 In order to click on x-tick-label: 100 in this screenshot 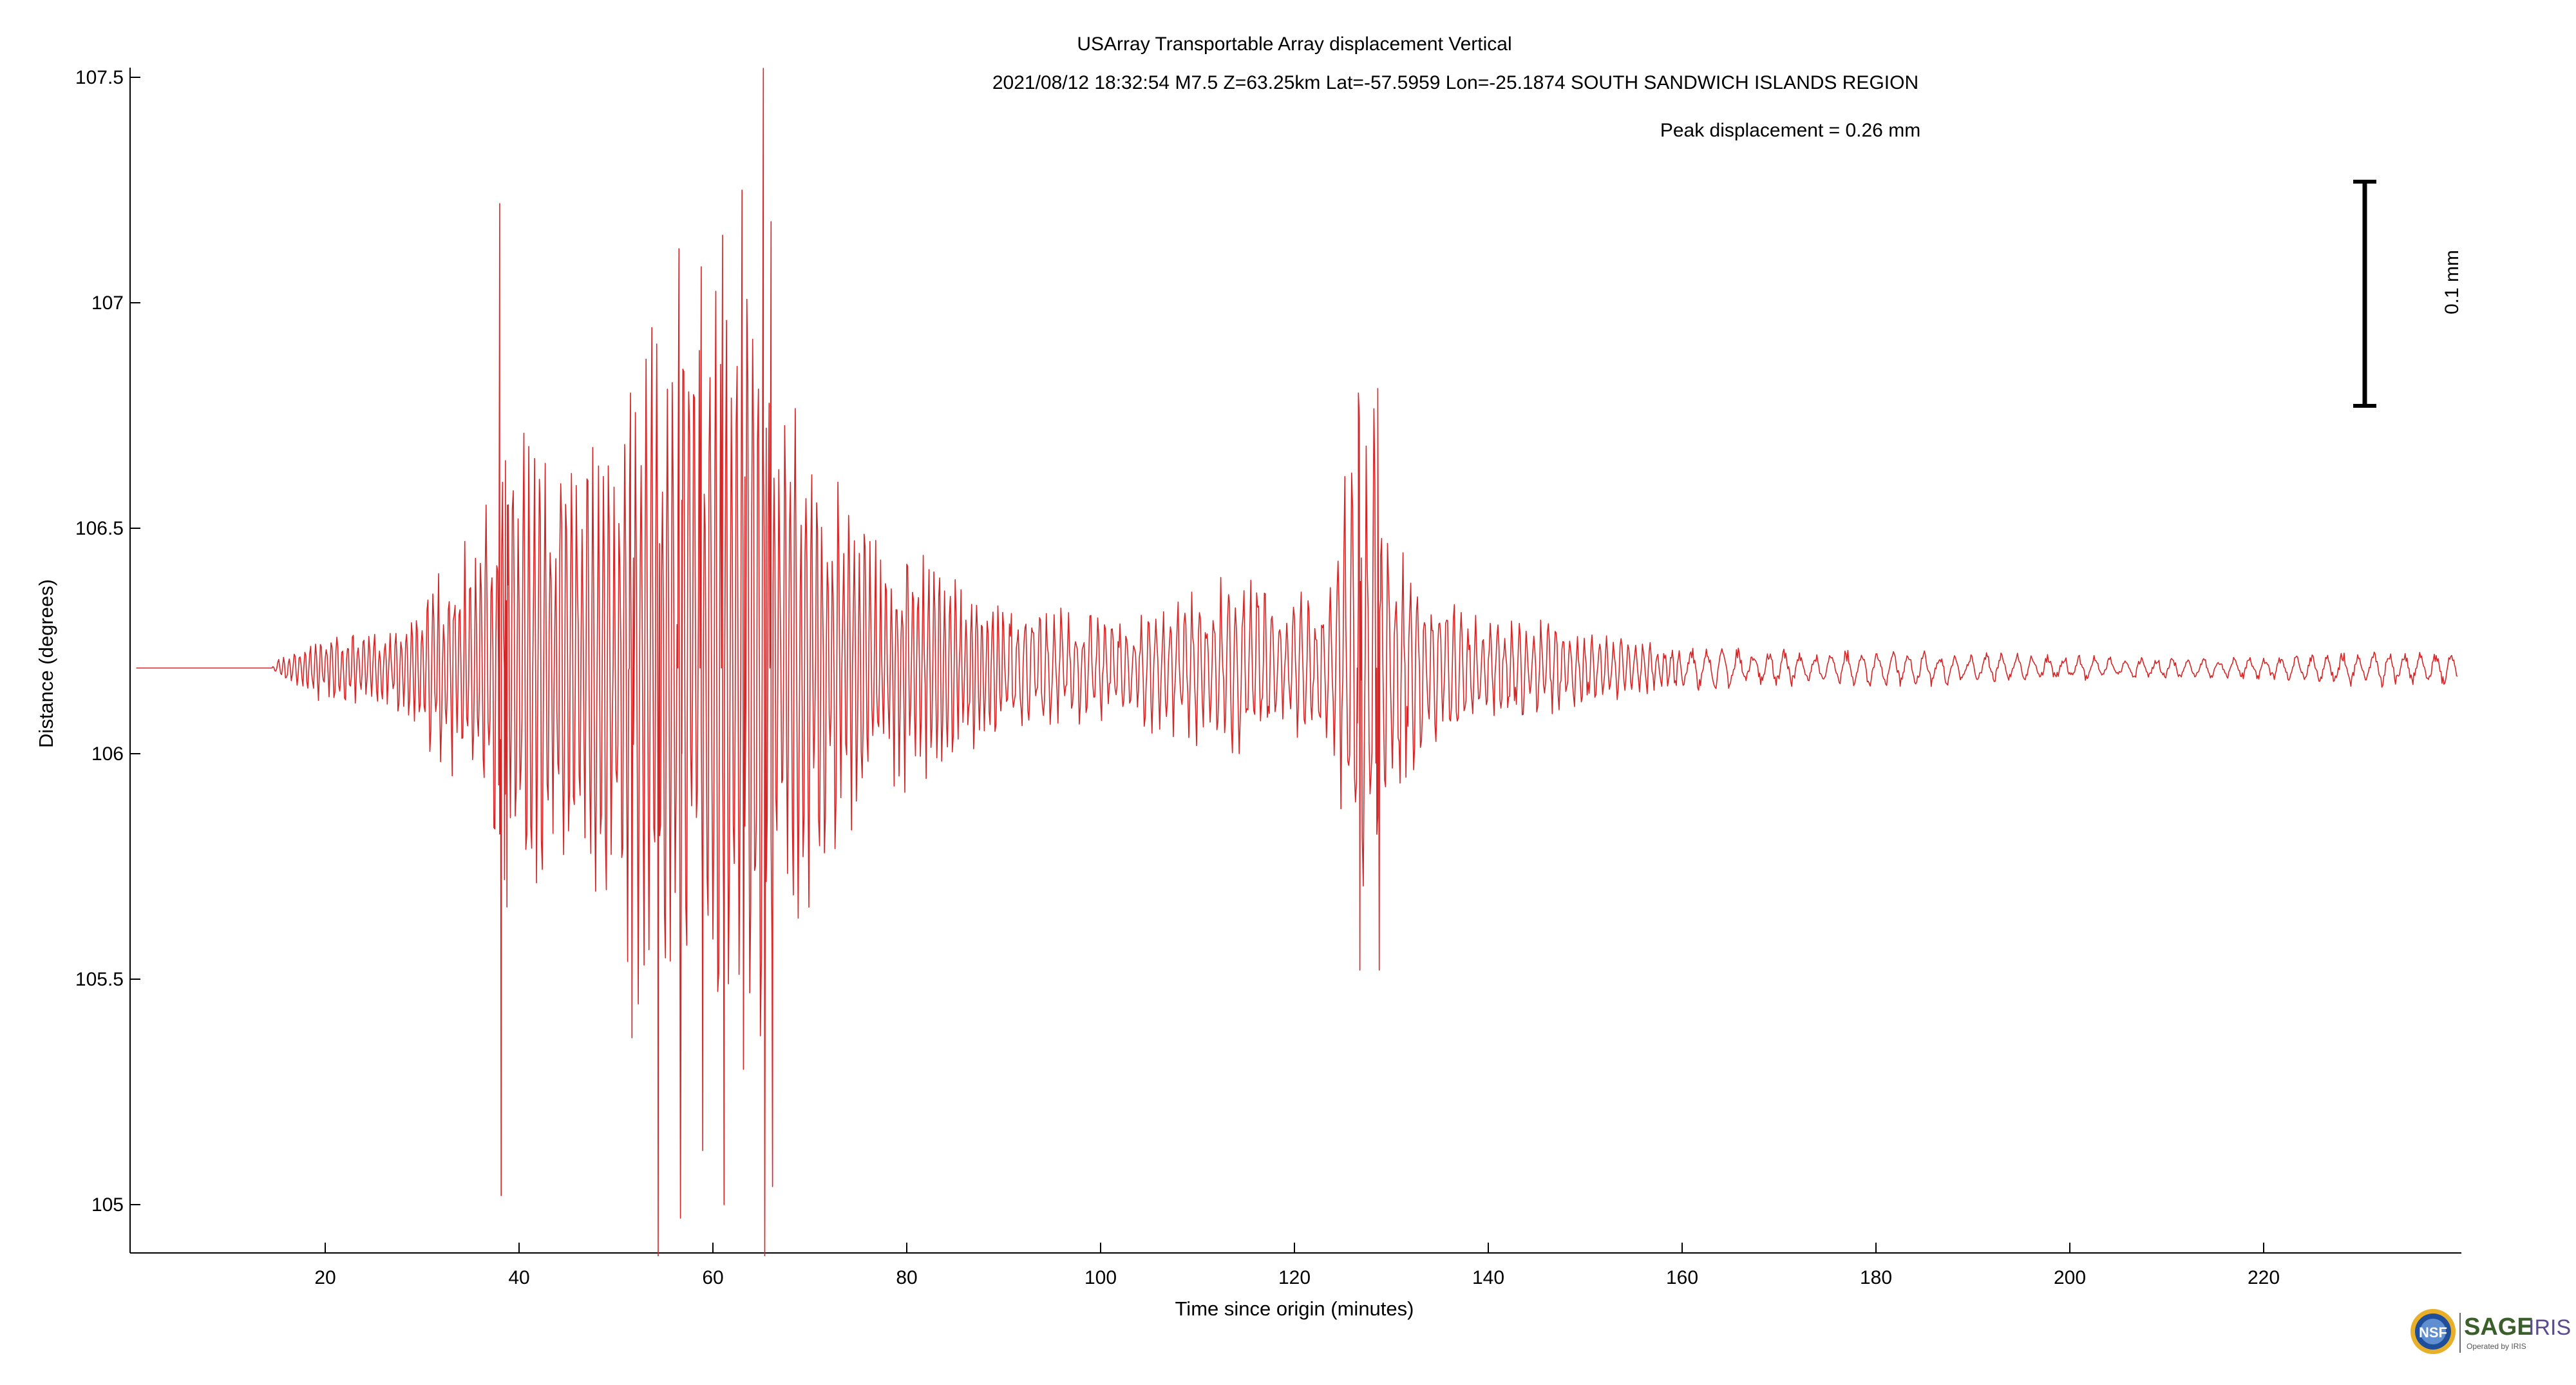, I will do `click(1100, 1277)`.